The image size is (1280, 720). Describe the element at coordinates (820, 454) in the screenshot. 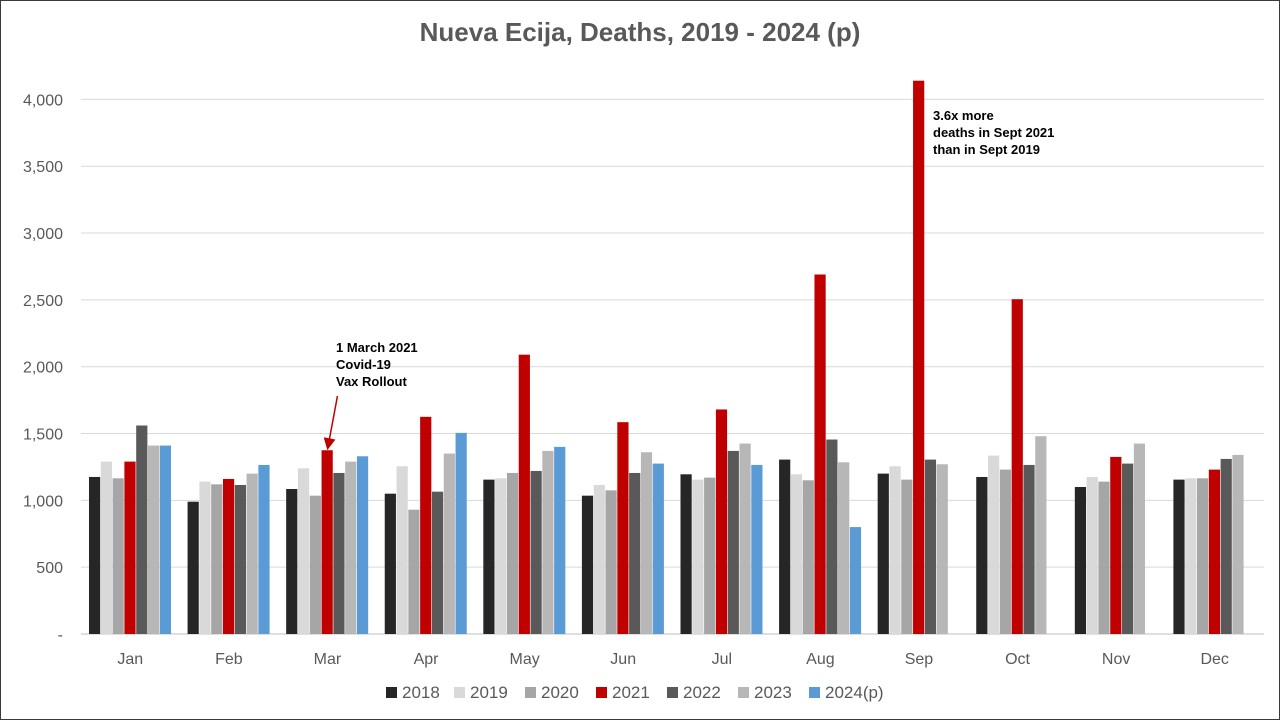

I see `bar-aug-2021` at that location.